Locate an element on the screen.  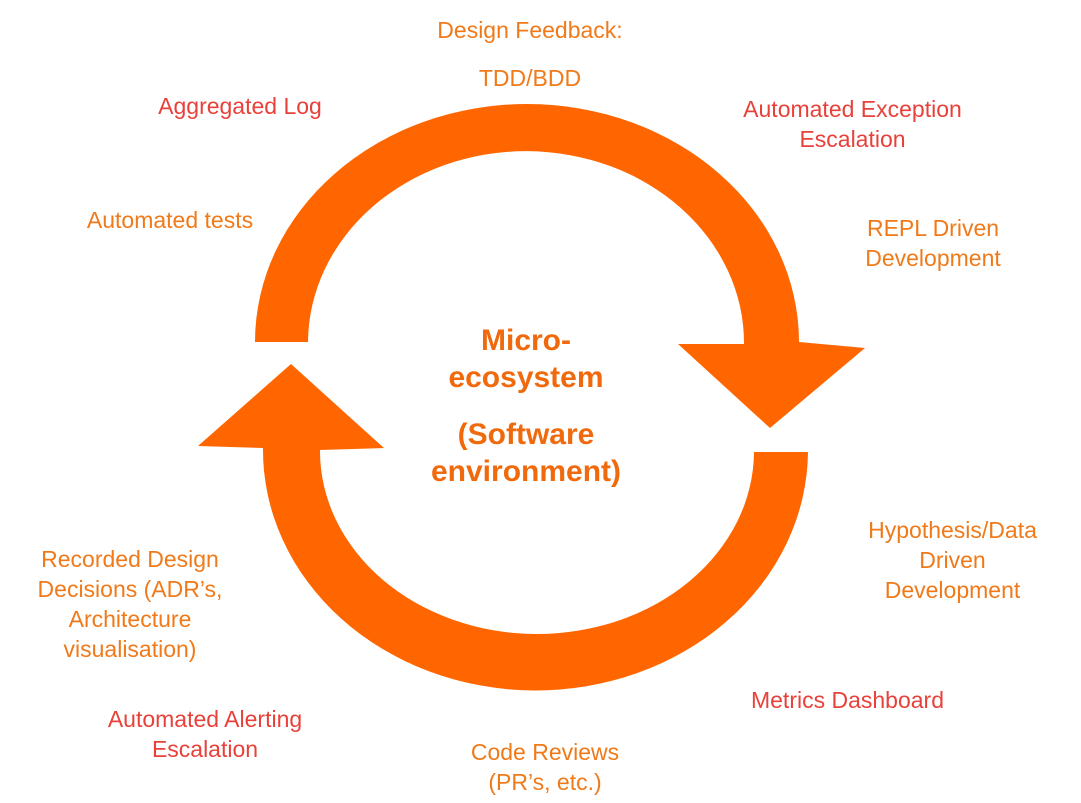
center-gap is located at coordinates (526, 406).